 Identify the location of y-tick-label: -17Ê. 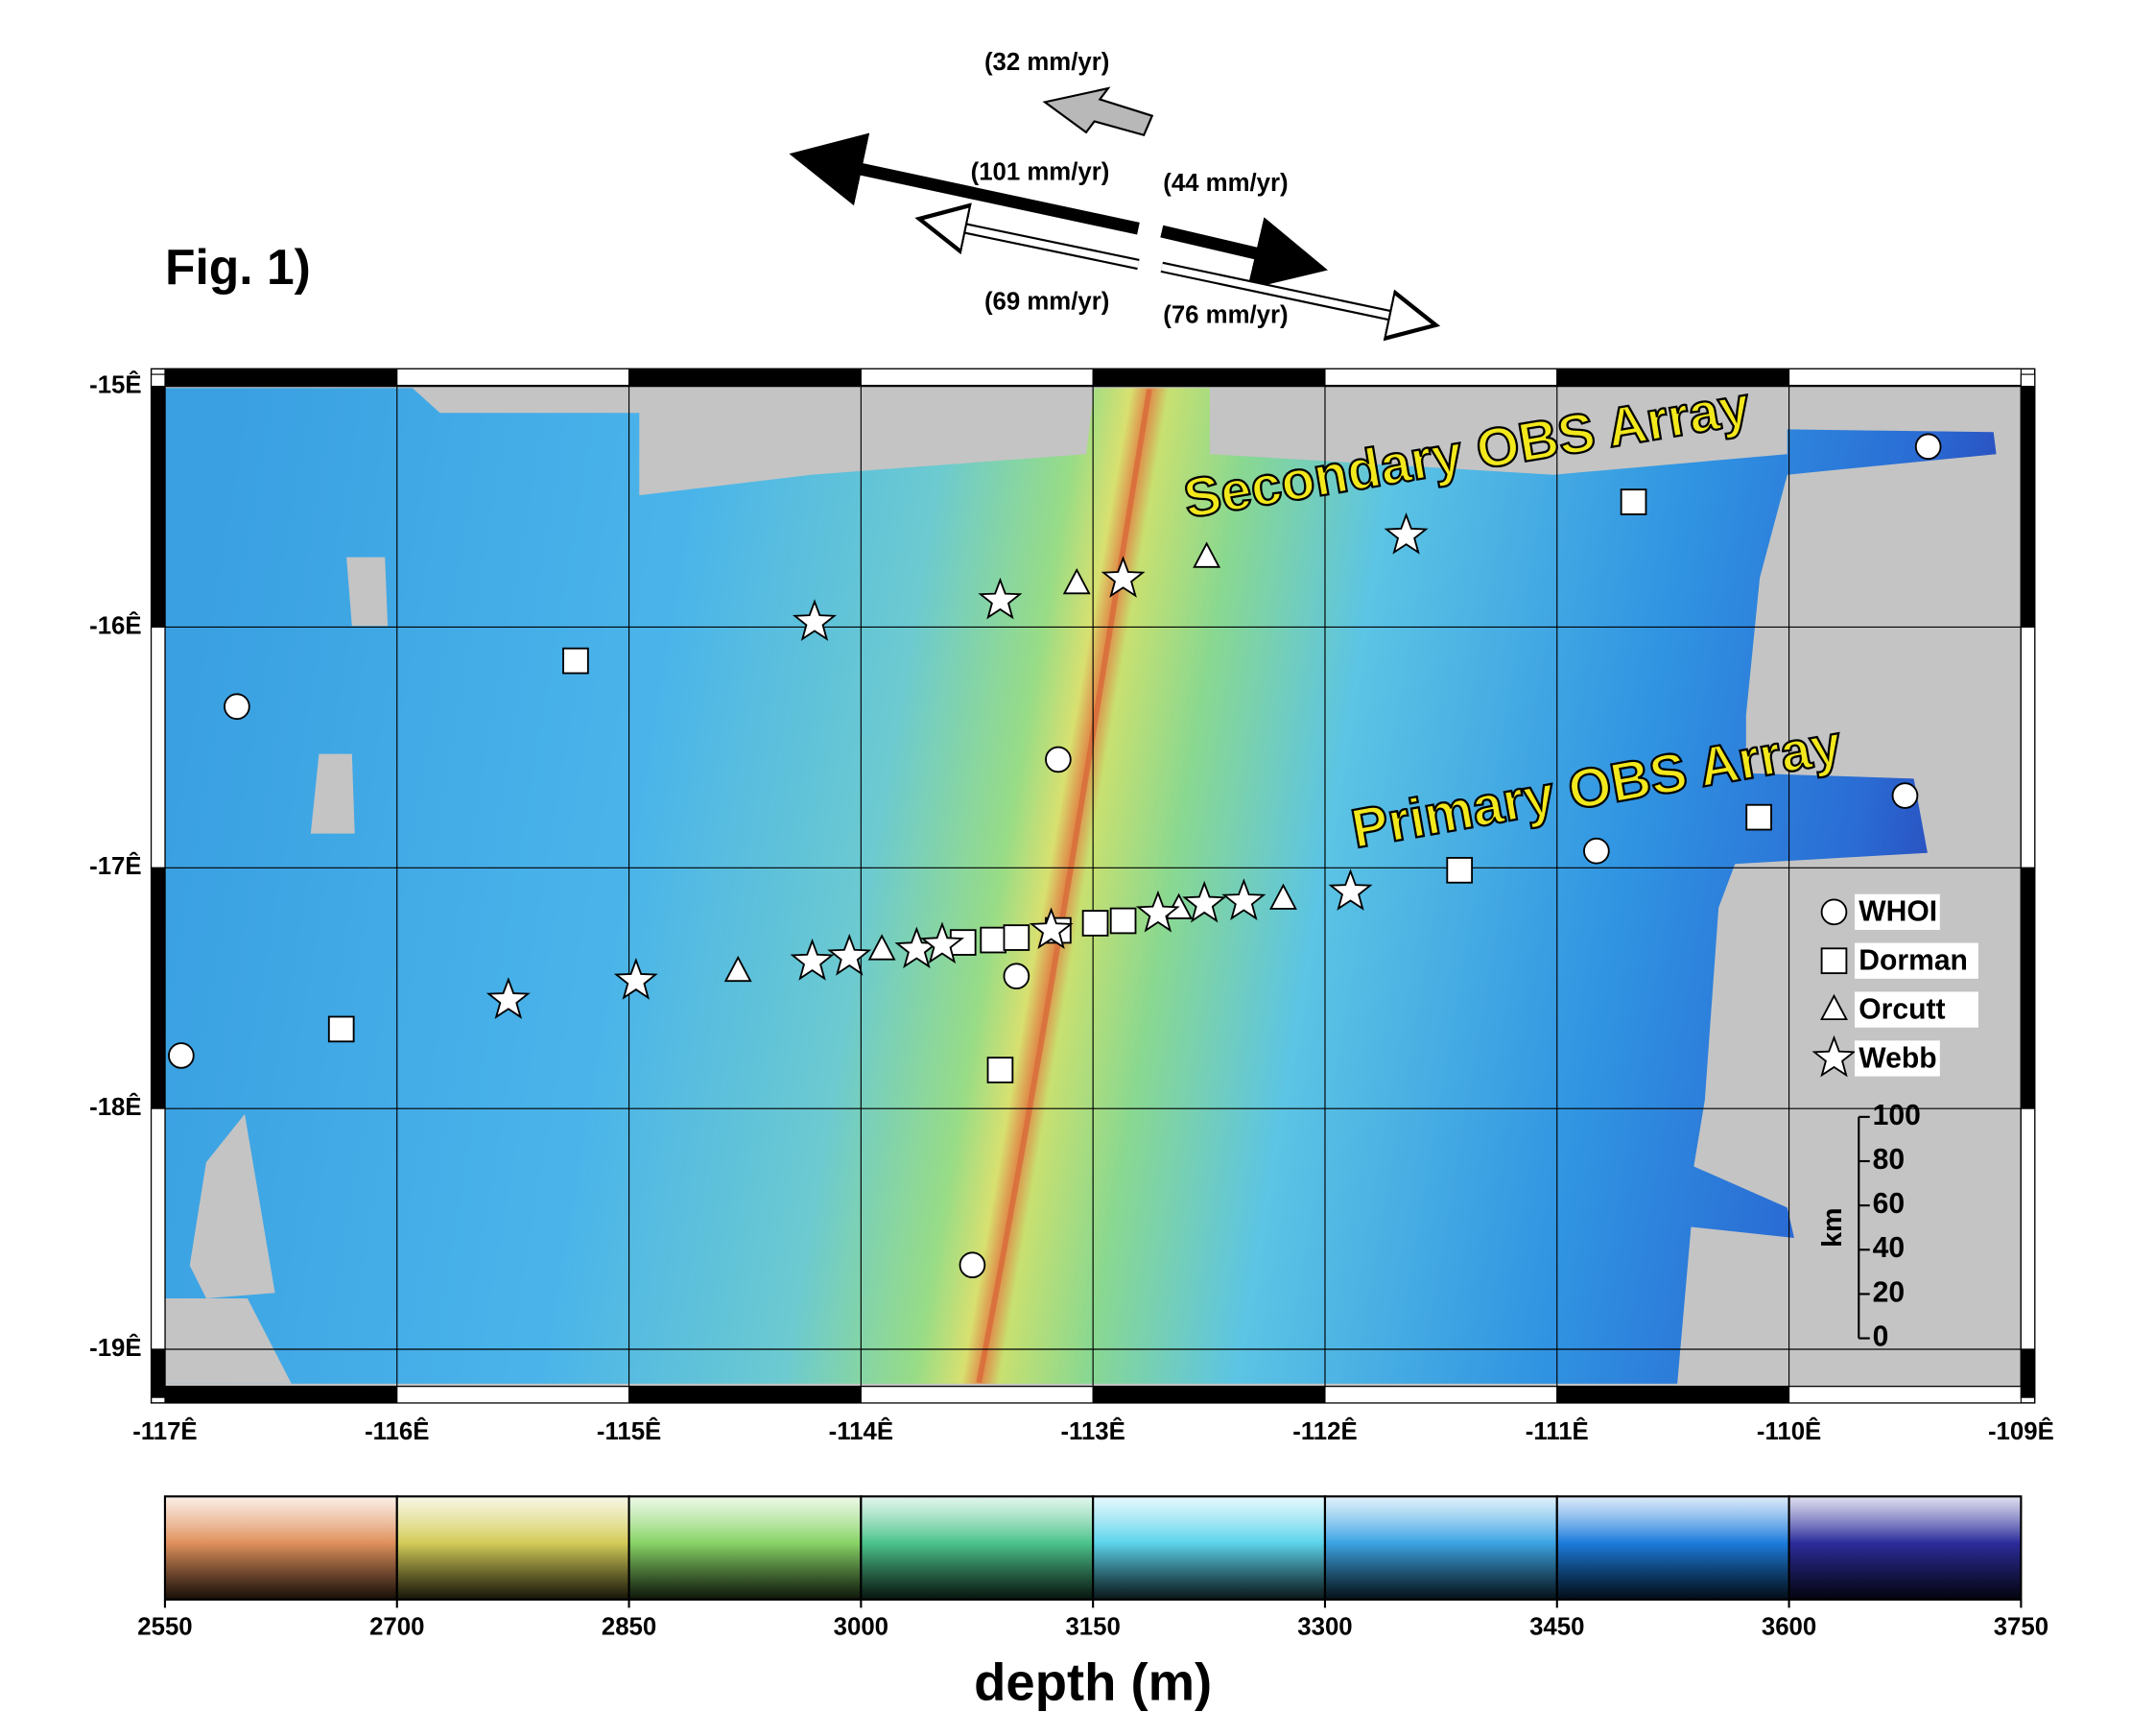
(115, 865).